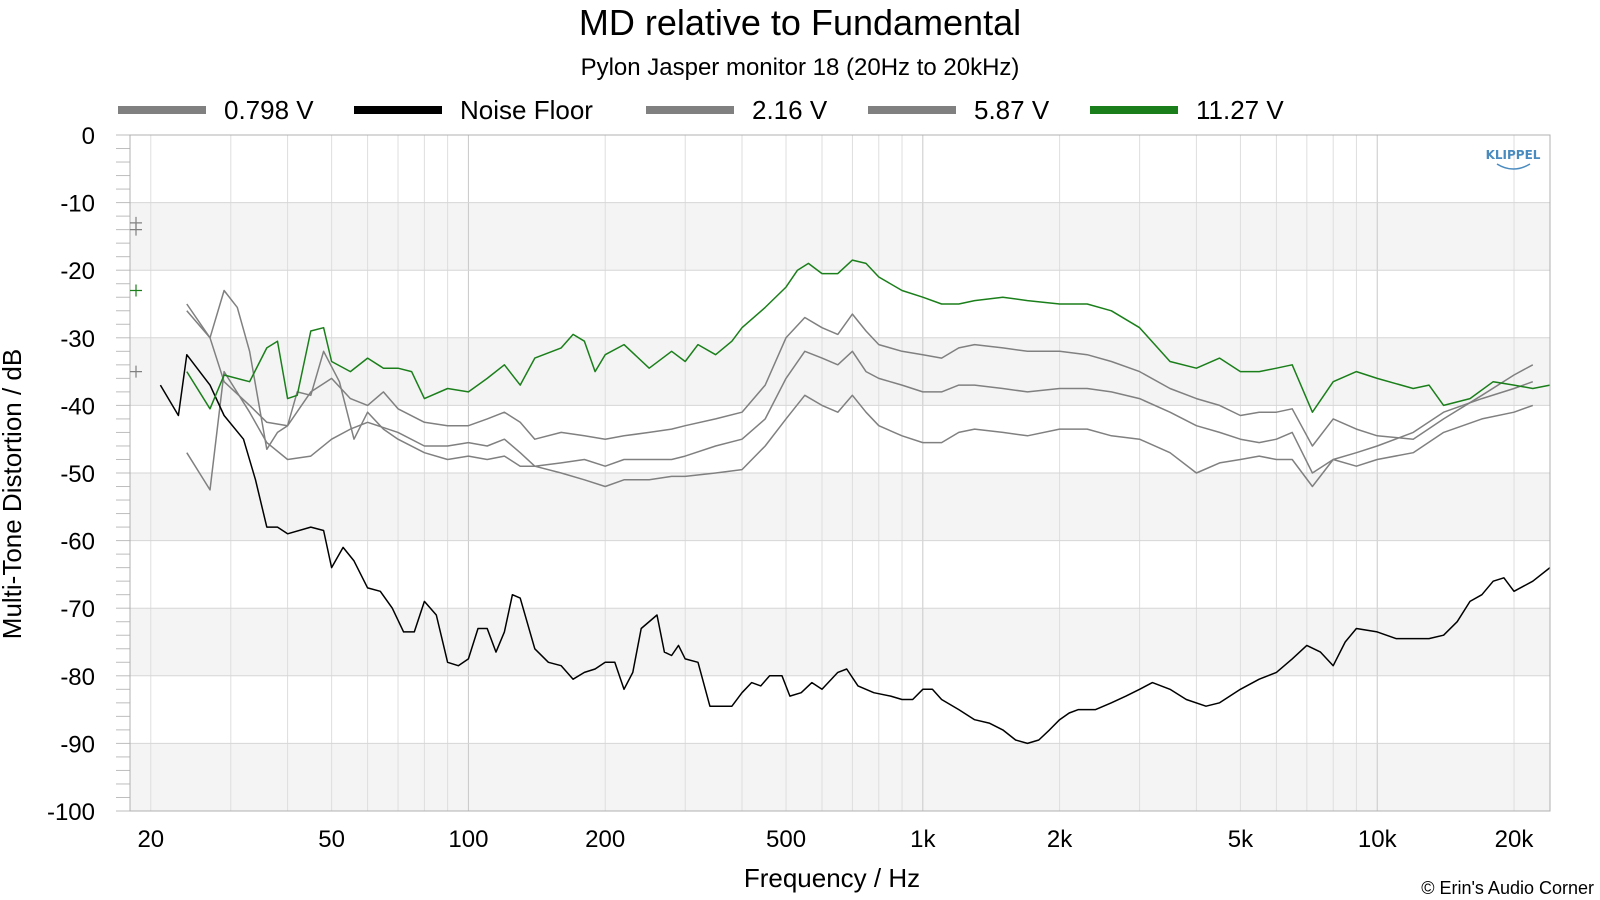 The image size is (1600, 900). What do you see at coordinates (77, 744) in the screenshot?
I see `y-tick-label: -90` at bounding box center [77, 744].